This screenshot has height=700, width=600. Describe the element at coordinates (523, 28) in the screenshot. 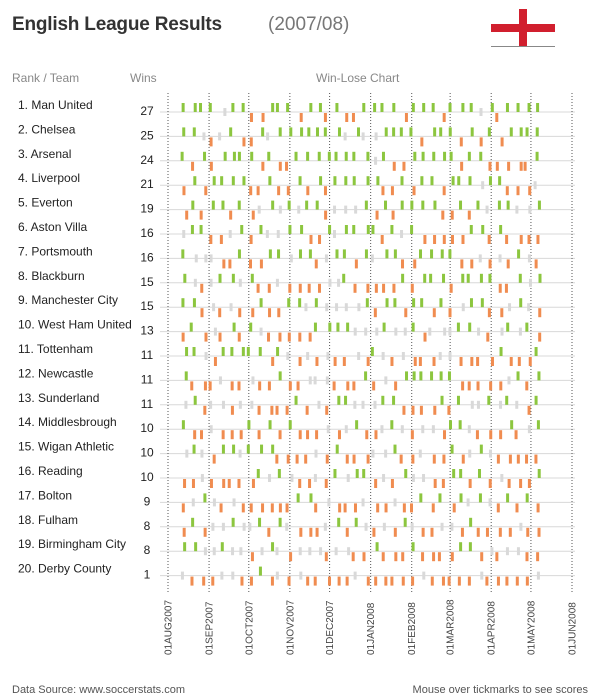

I see `england-flag-icon` at that location.